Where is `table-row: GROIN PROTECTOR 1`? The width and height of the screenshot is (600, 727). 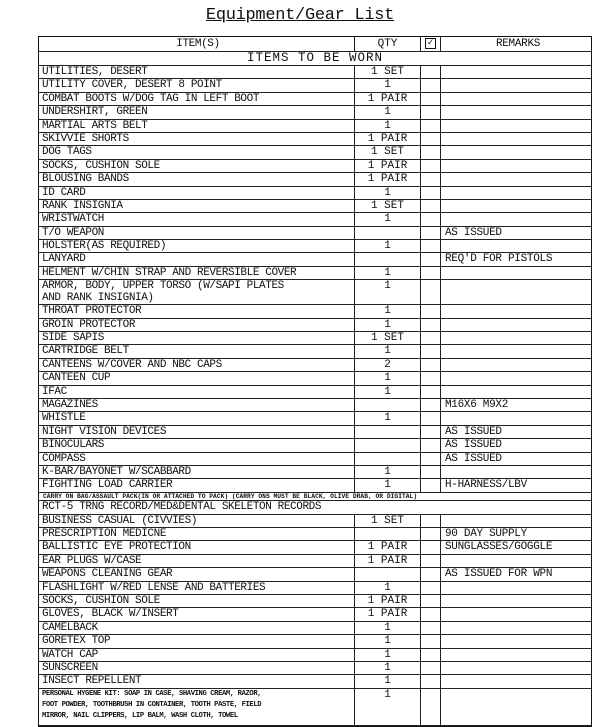
table-row: GROIN PROTECTOR 1 is located at coordinates (315, 325).